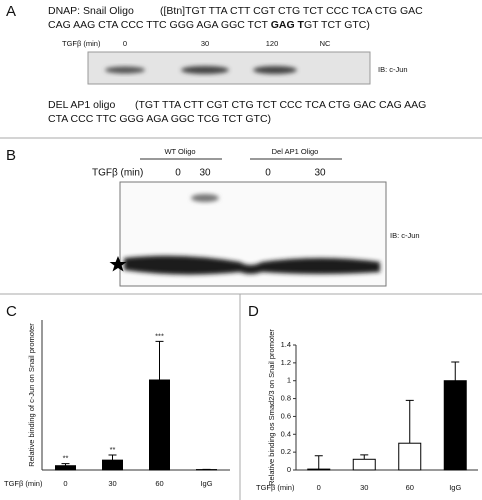  Describe the element at coordinates (11, 11) in the screenshot. I see `panel-label: A` at that location.